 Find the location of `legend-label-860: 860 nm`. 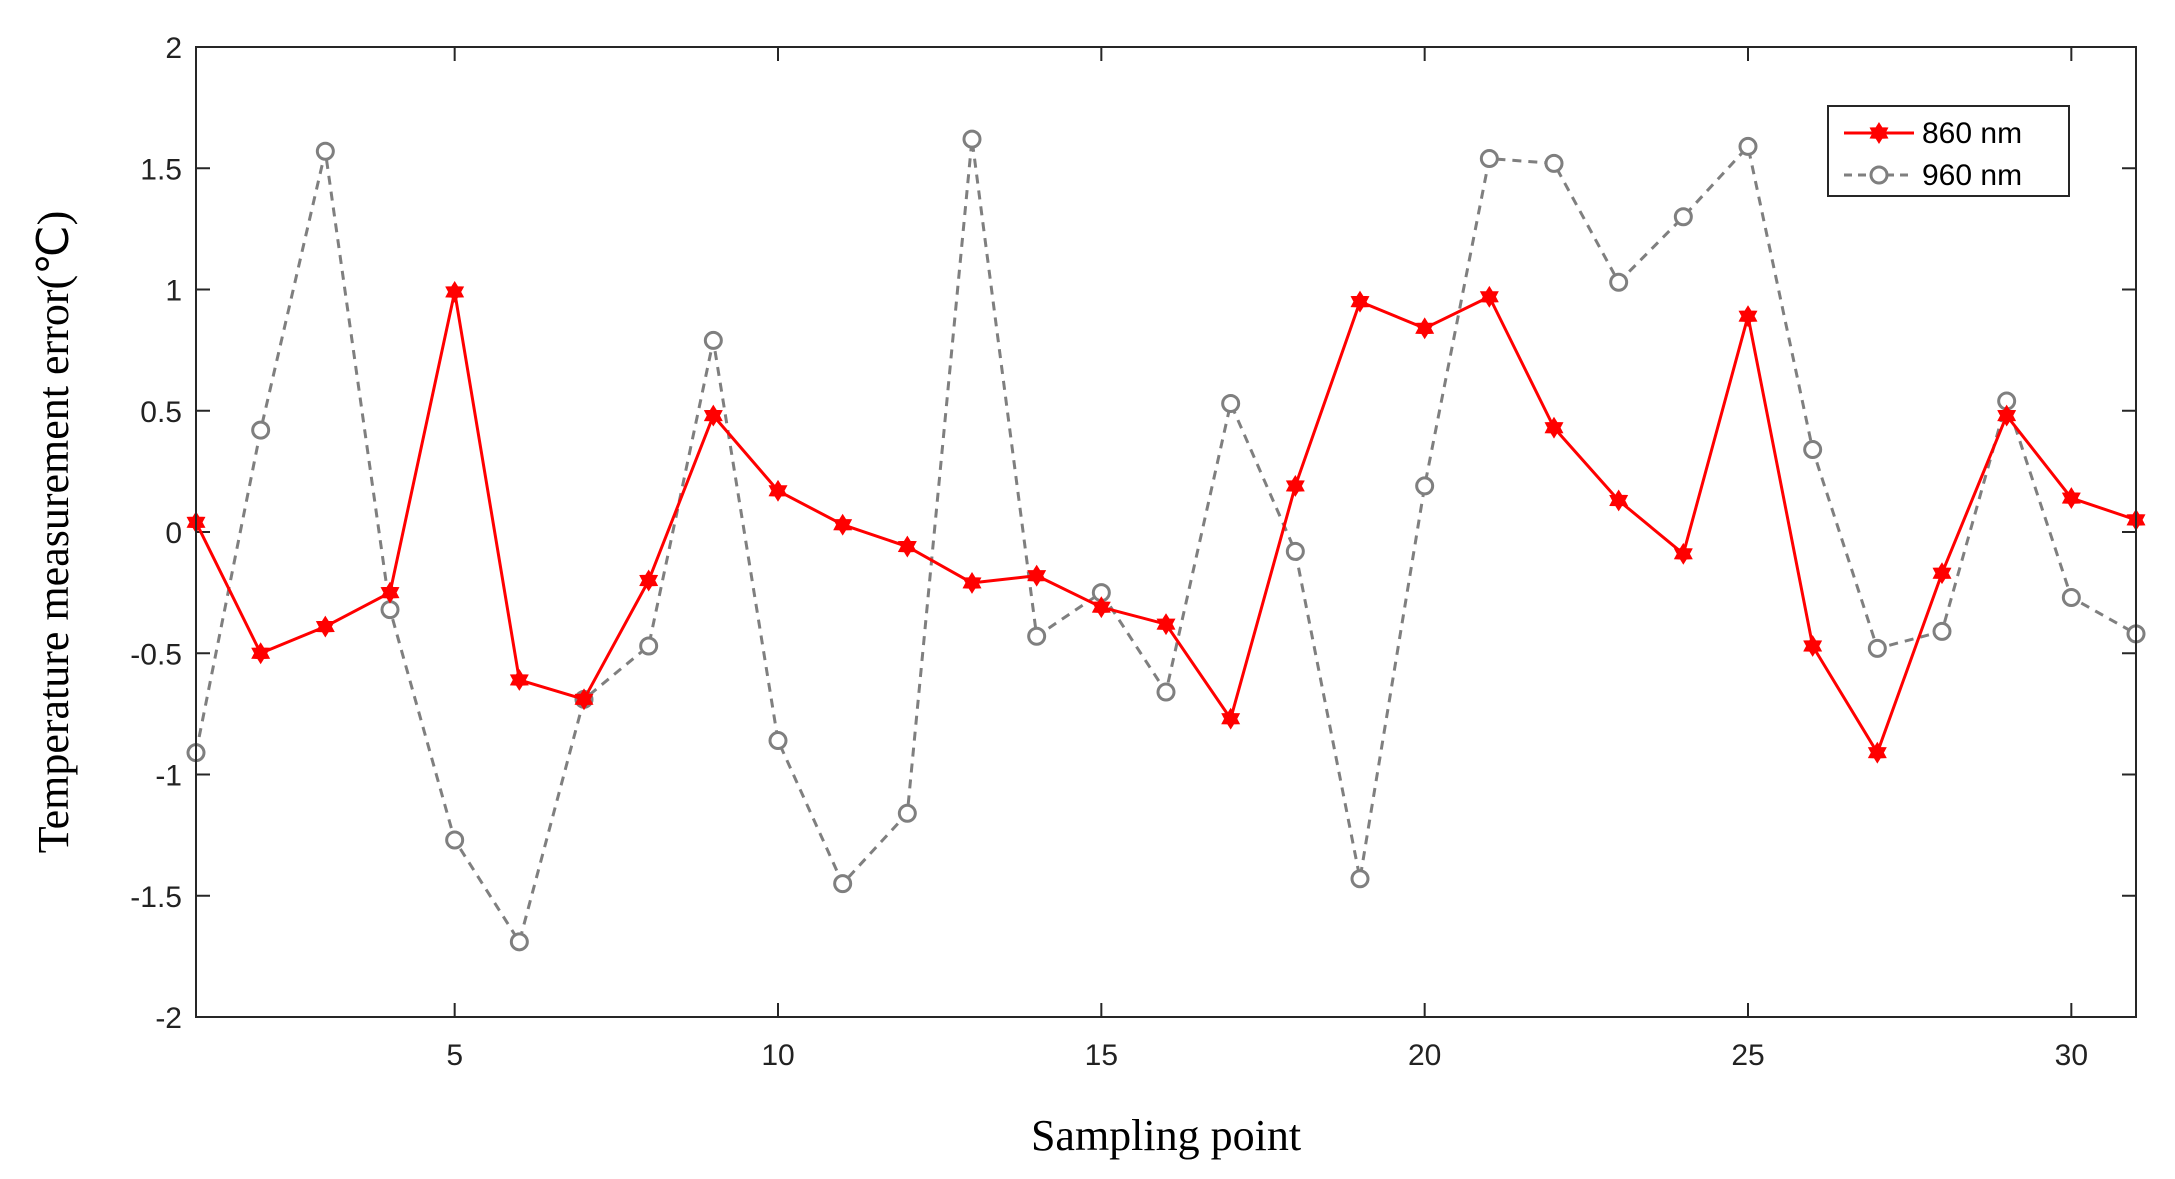

legend-label-860: 860 nm is located at coordinates (1972, 133).